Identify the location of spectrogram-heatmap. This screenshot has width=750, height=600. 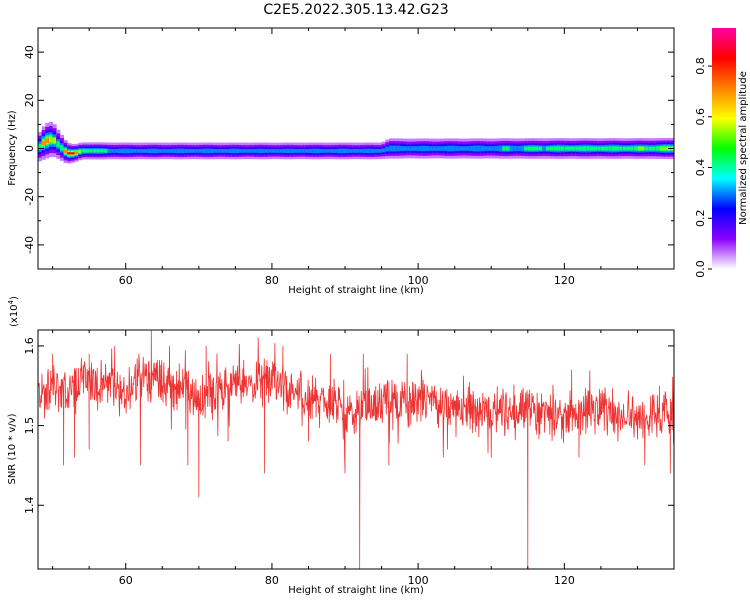
(356, 142).